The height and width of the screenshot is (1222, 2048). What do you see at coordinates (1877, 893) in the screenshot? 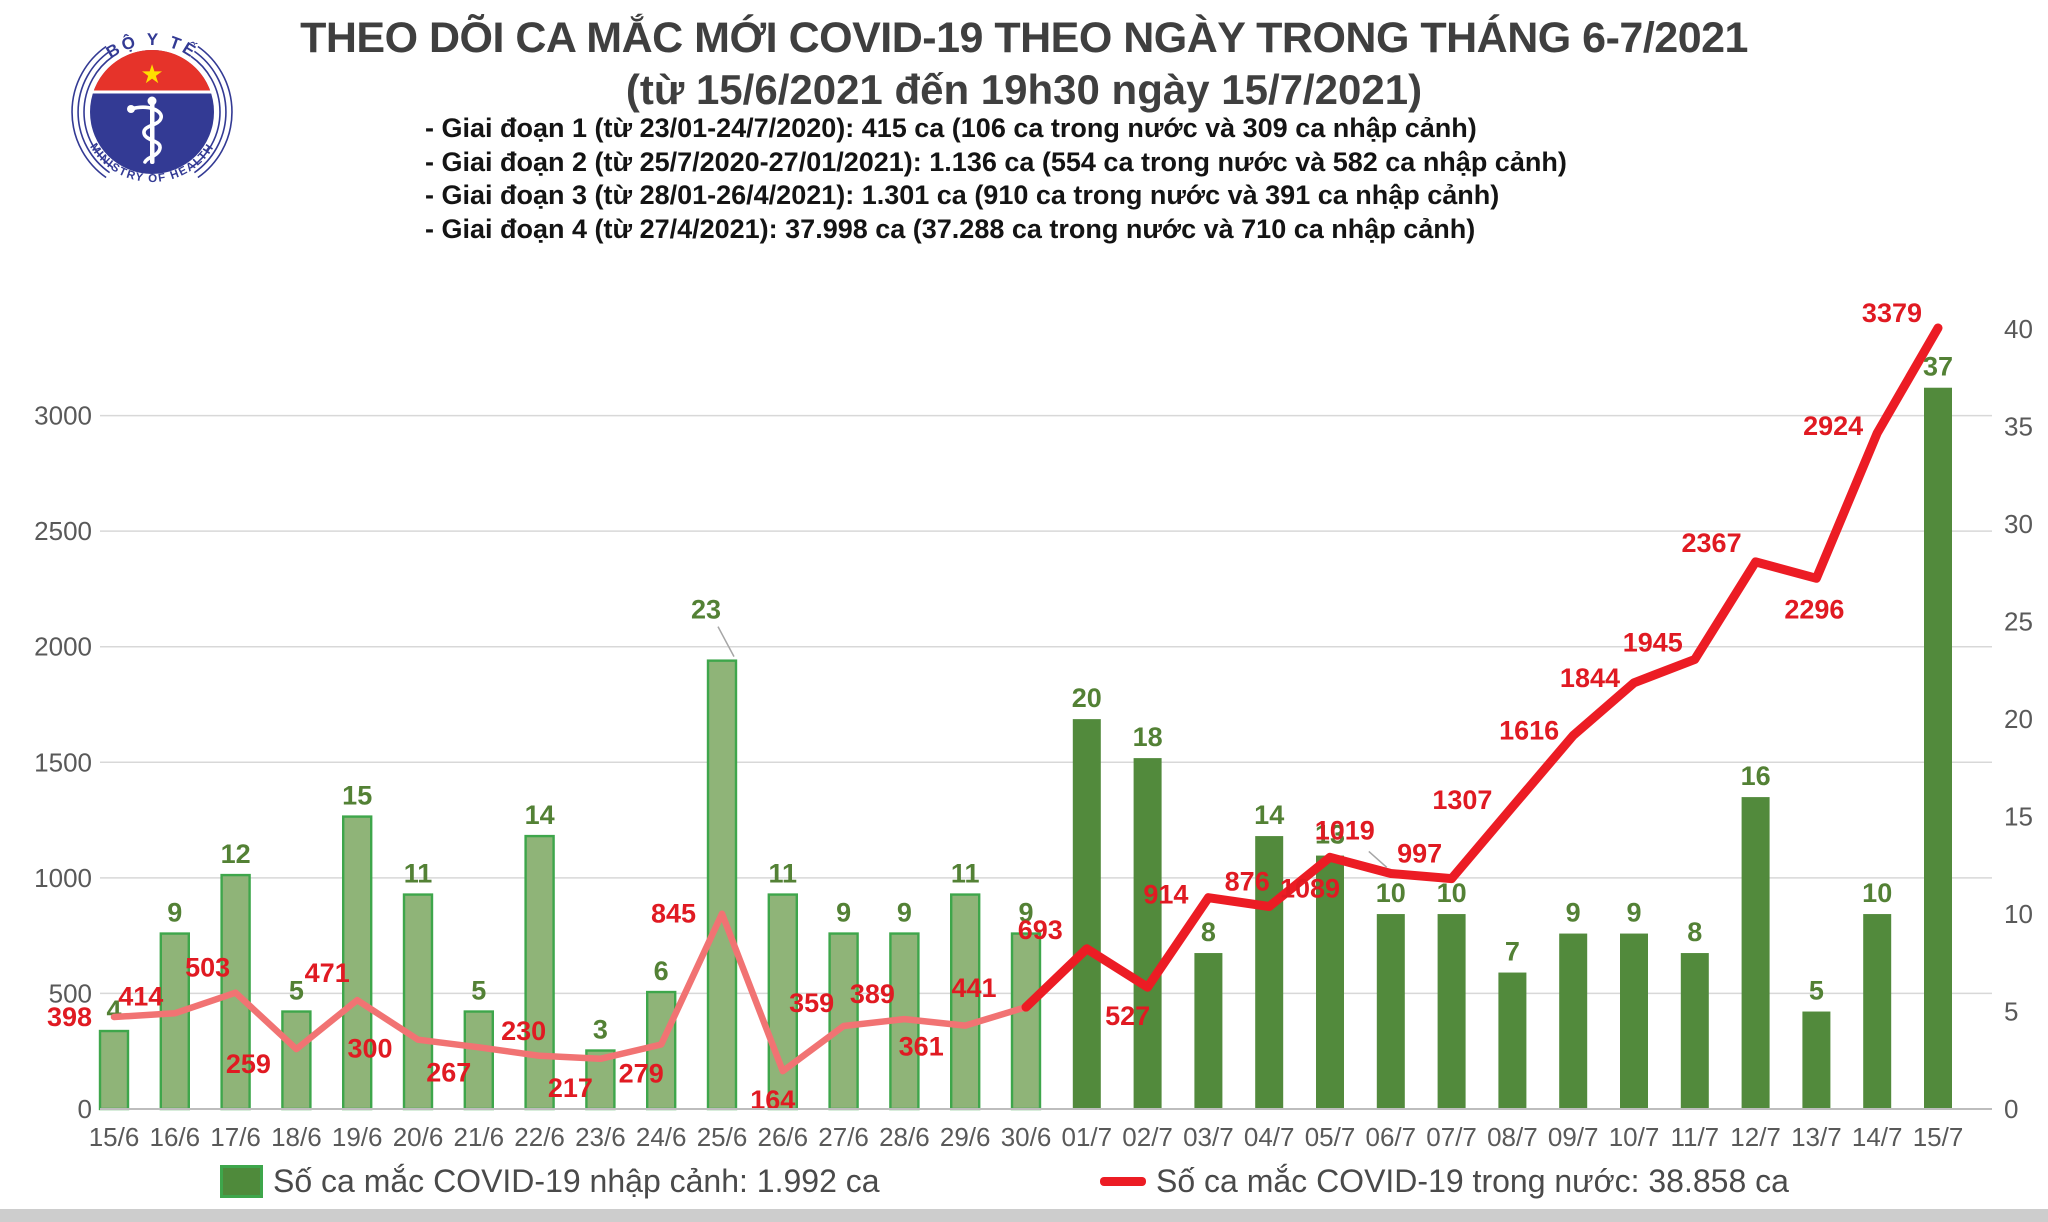
I see `bar-label-14/7: 10` at bounding box center [1877, 893].